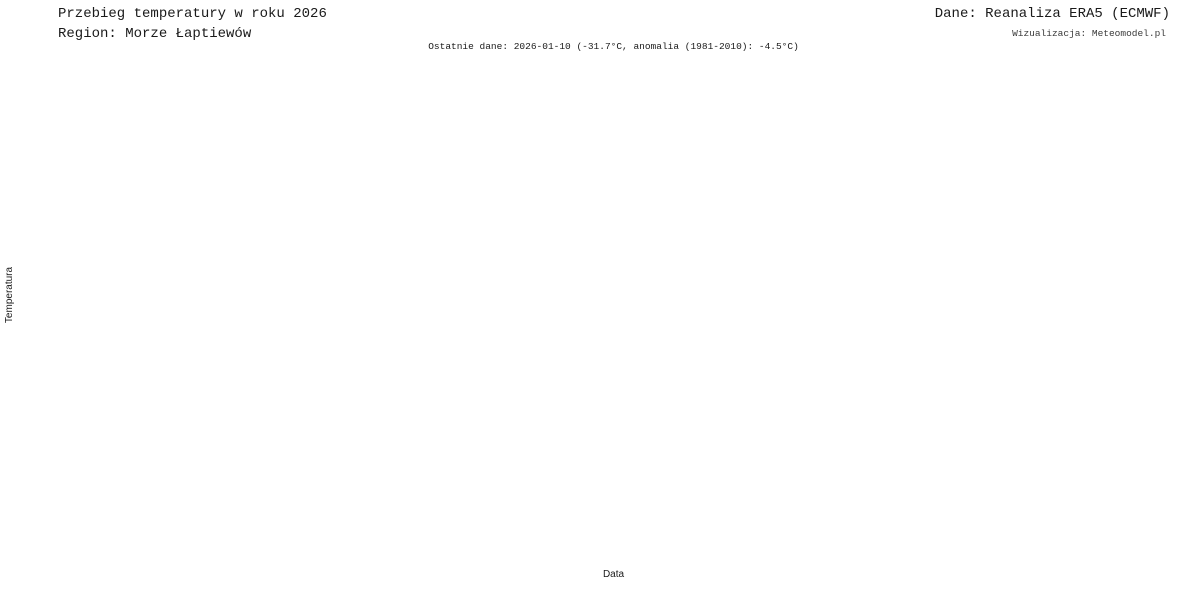  I want to click on data-source-label: Dane: Reanaliza ERA5 (ECMWF), so click(1052, 14).